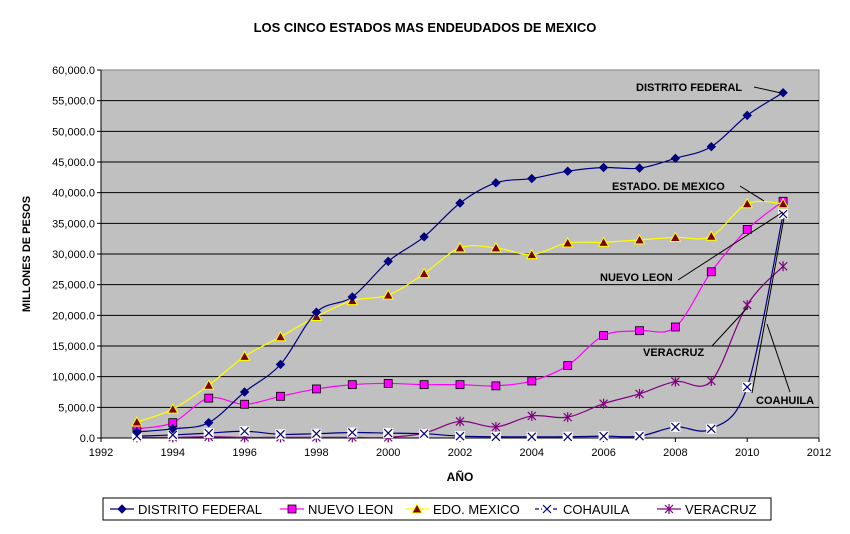 The width and height of the screenshot is (850, 534). I want to click on annotation-arrow-veracruz, so click(730, 326).